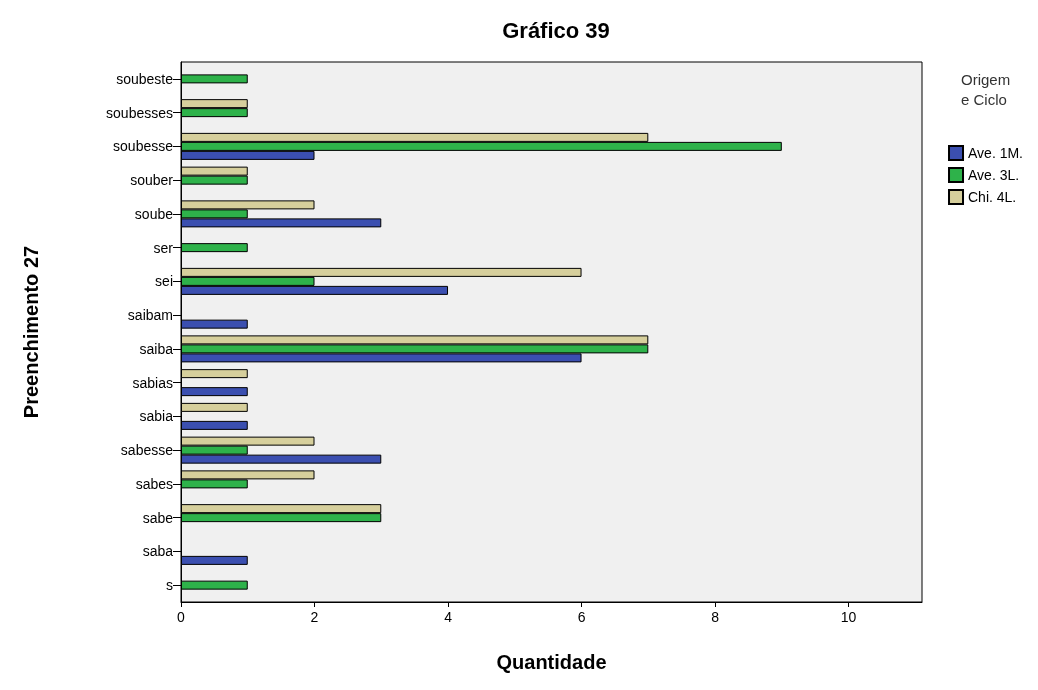 Image resolution: width=1038 pixels, height=690 pixels. Describe the element at coordinates (448, 617) in the screenshot. I see `x-tick-label: 4` at that location.